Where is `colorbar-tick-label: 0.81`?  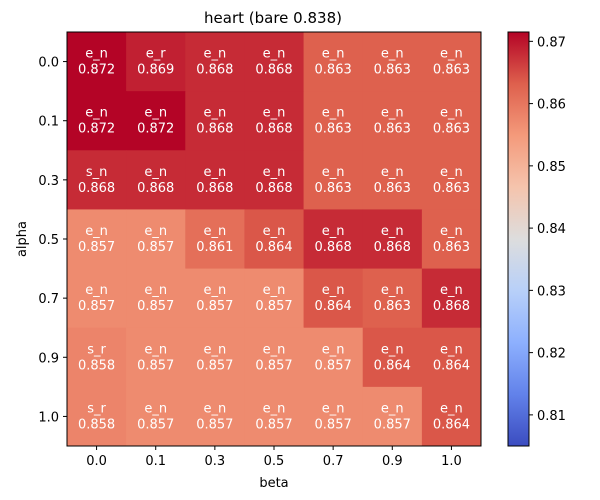 colorbar-tick-label: 0.81 is located at coordinates (551, 416).